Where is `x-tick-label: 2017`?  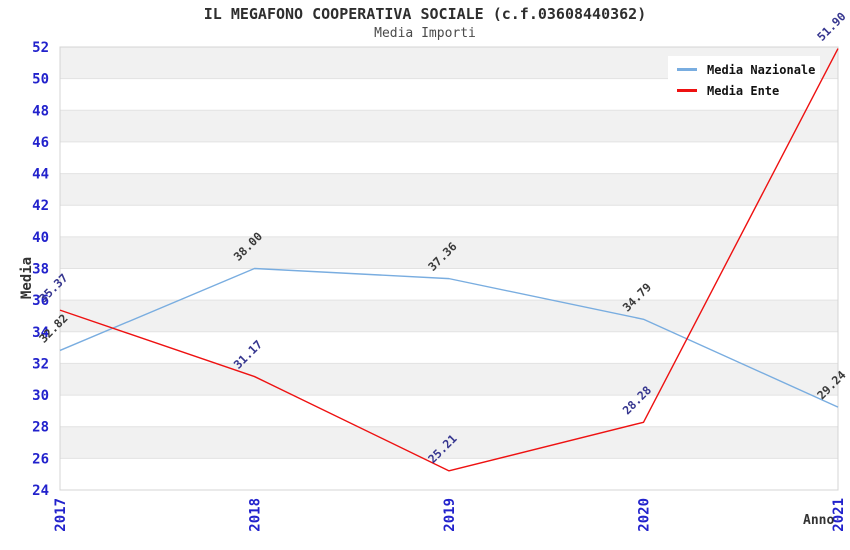 x-tick-label: 2017 is located at coordinates (61, 515).